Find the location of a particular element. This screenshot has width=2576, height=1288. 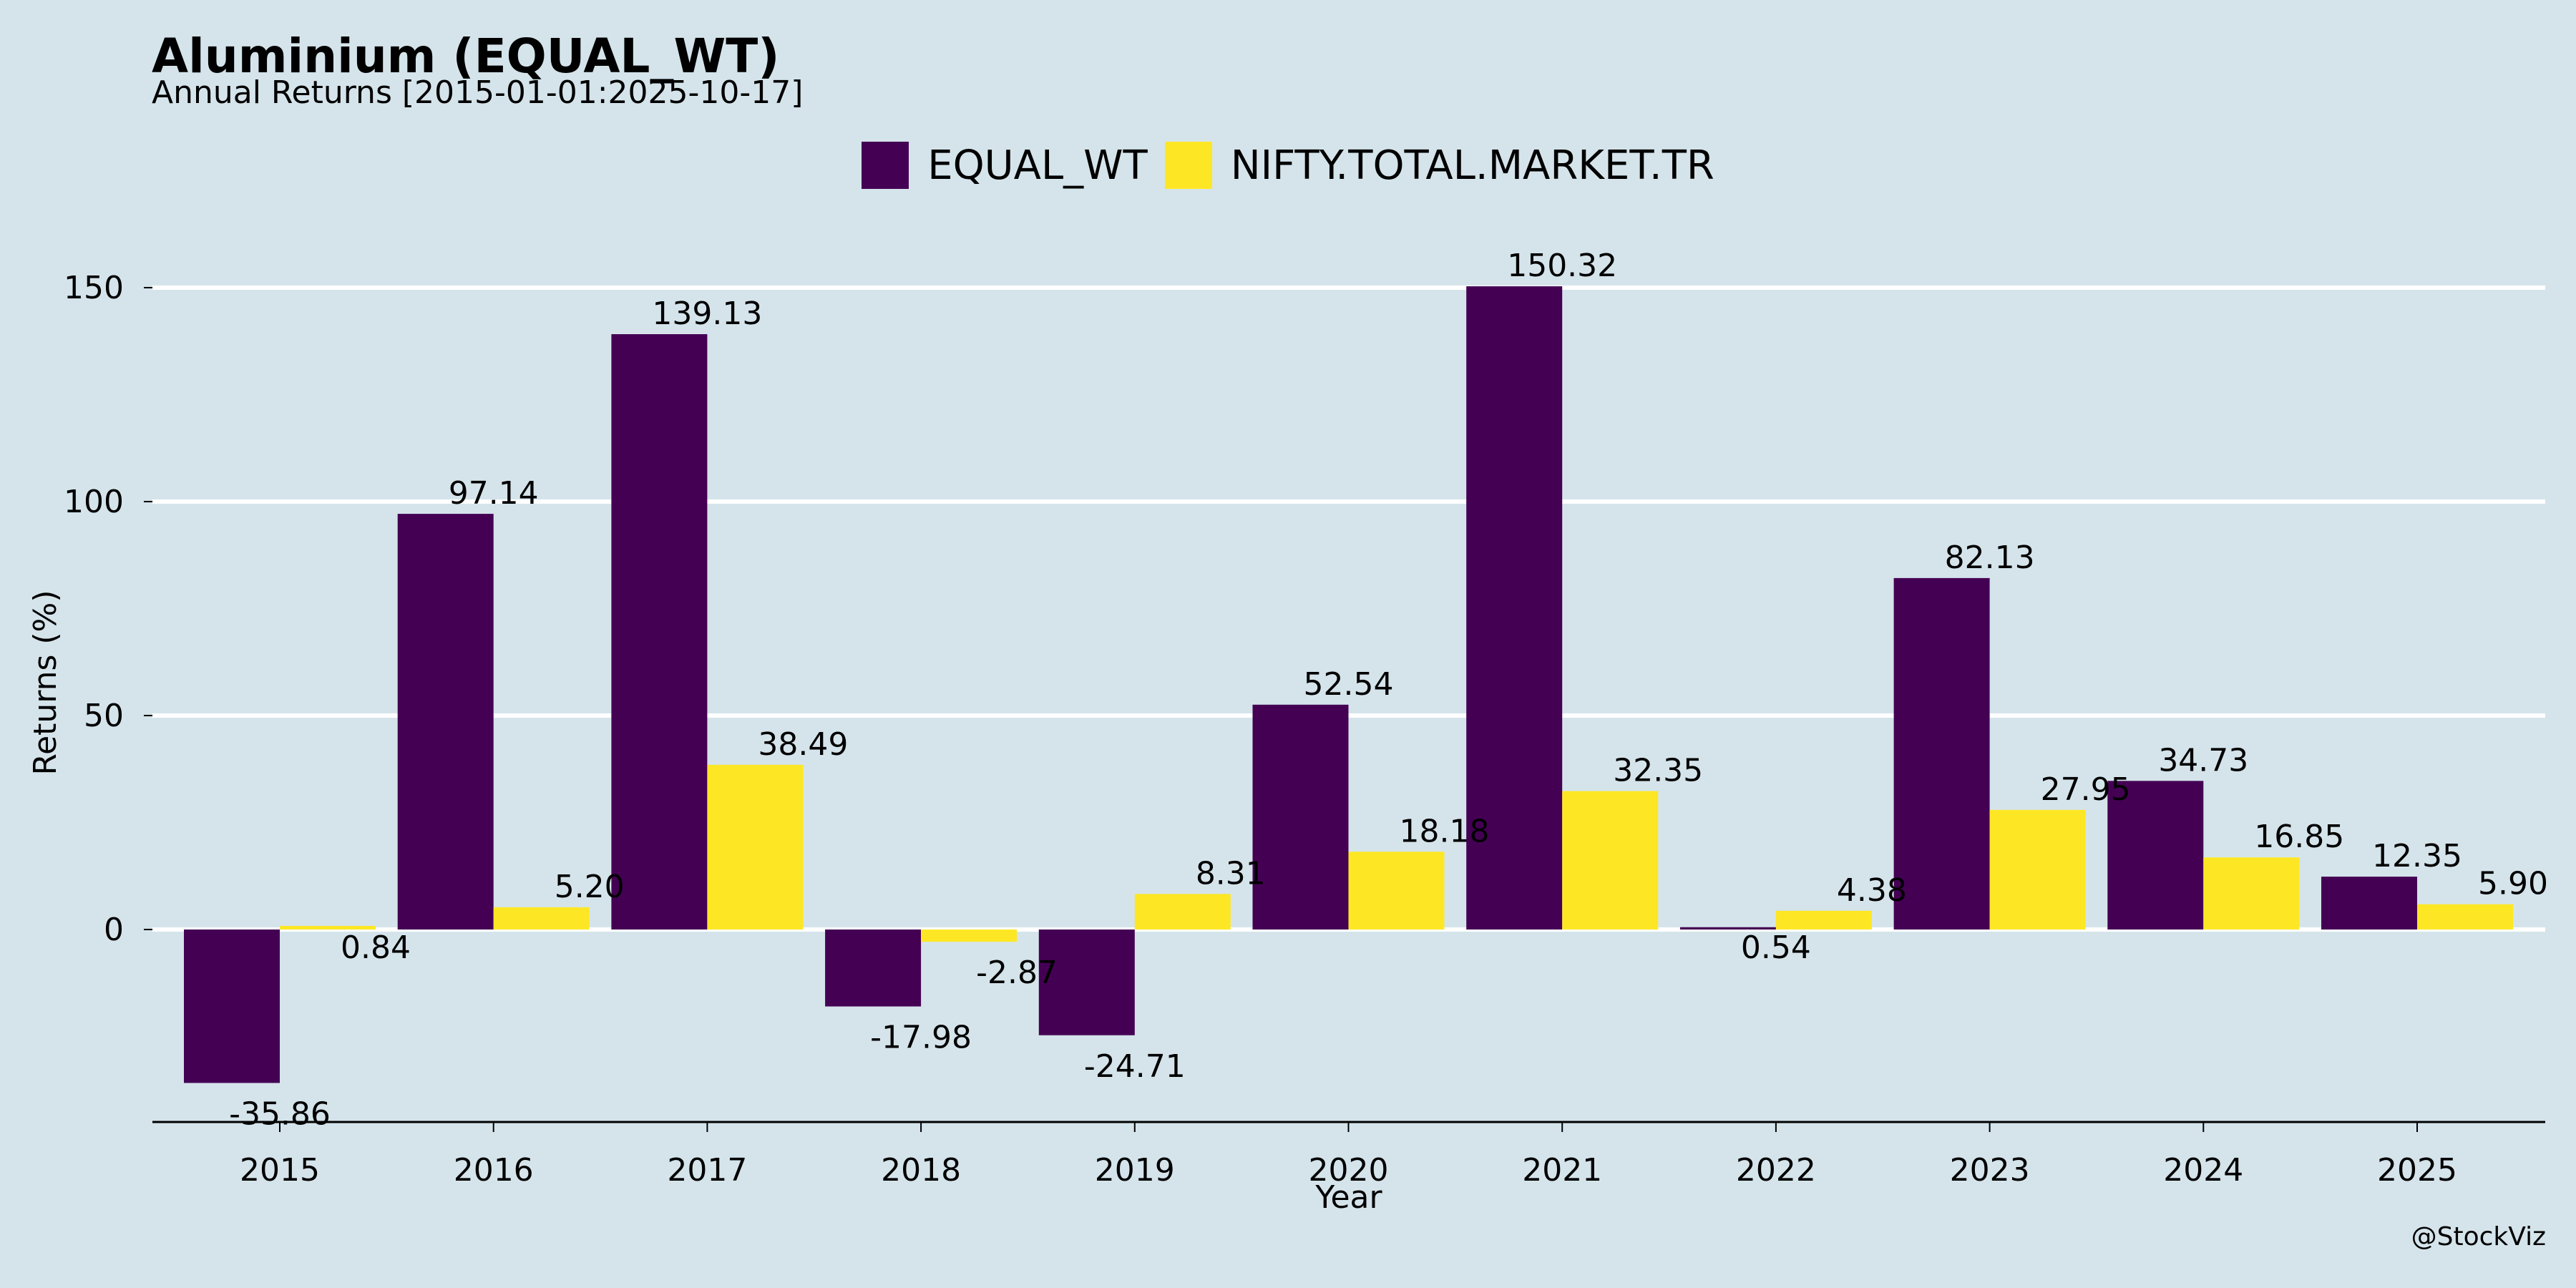

chart-title: Aluminium (EQUAL_WT) is located at coordinates (466, 56).